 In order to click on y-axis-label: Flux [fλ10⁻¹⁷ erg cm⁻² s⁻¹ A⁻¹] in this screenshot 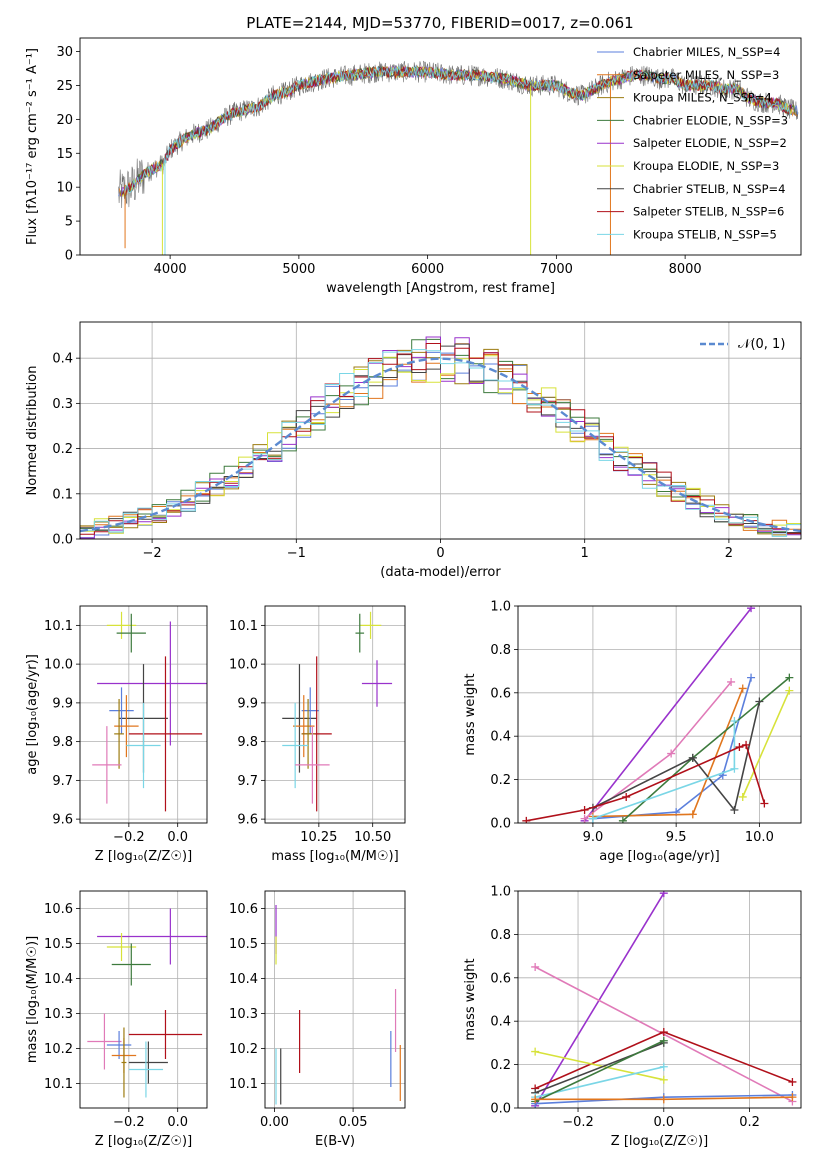, I will do `click(32, 146)`.